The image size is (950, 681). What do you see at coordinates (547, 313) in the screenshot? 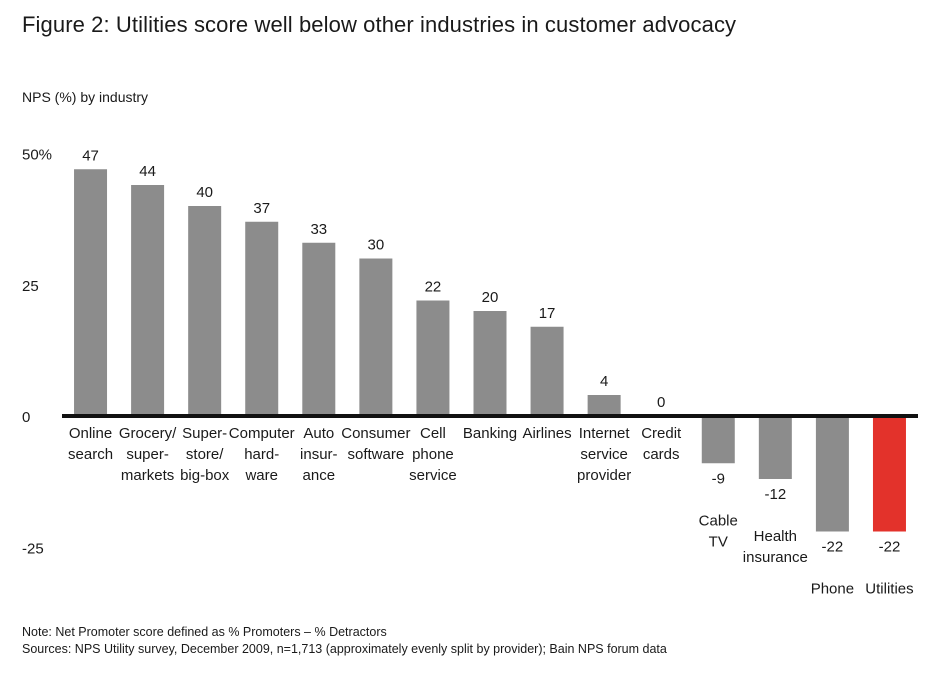
I see `data-label: 17` at bounding box center [547, 313].